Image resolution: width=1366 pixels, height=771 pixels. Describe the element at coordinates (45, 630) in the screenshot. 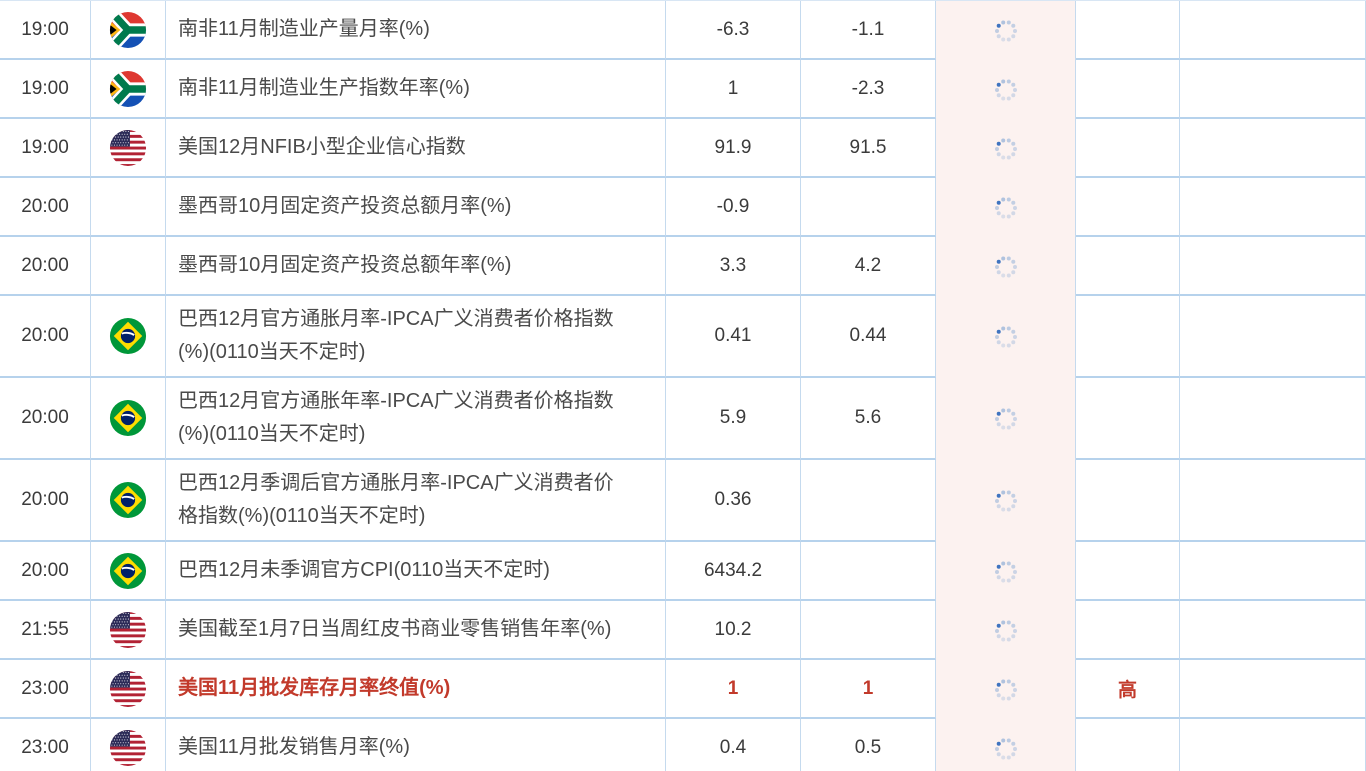

I see `event-time: 21:55` at that location.